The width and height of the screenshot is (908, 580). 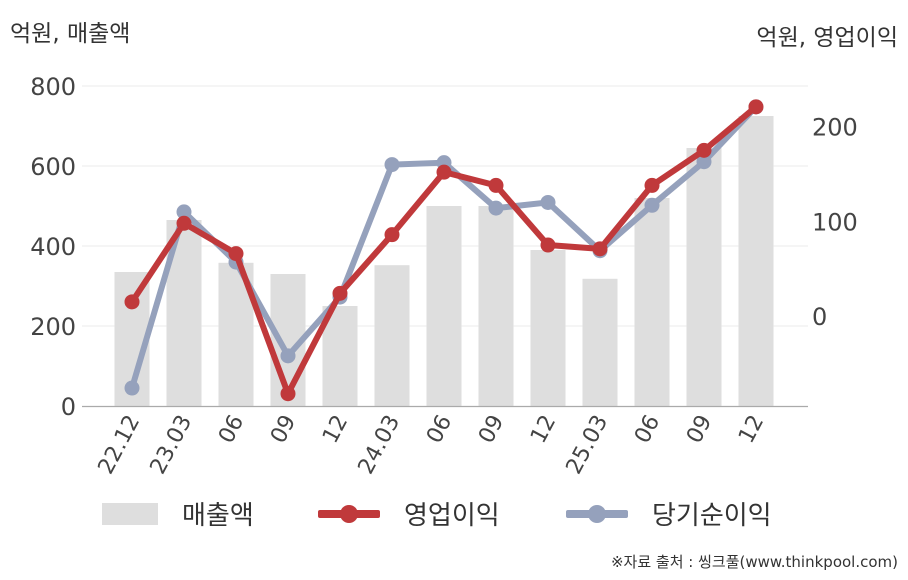 What do you see at coordinates (652, 205) in the screenshot?
I see `point-당기순이익-06` at bounding box center [652, 205].